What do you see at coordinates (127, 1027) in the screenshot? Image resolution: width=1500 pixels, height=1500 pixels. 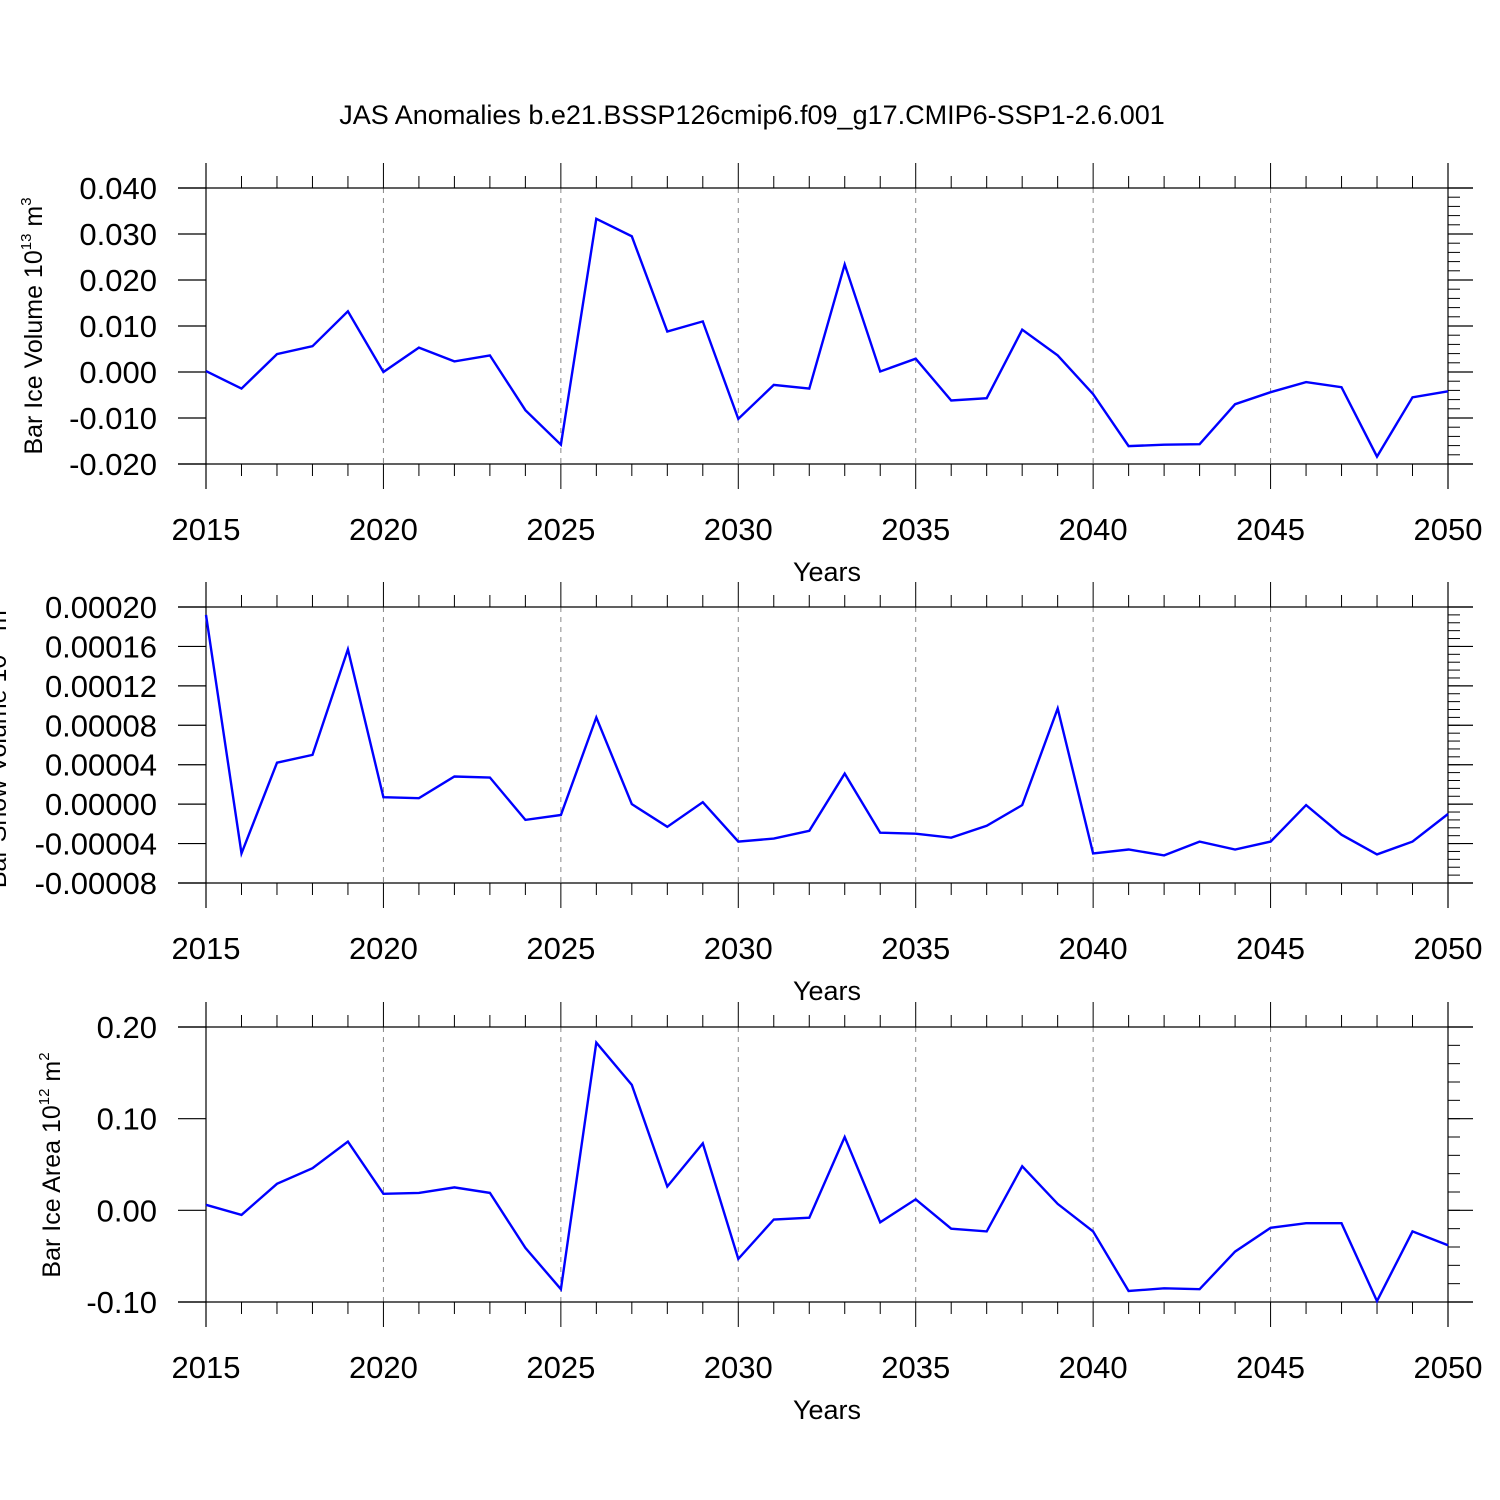 I see `y-tick-label: 0.20` at bounding box center [127, 1027].